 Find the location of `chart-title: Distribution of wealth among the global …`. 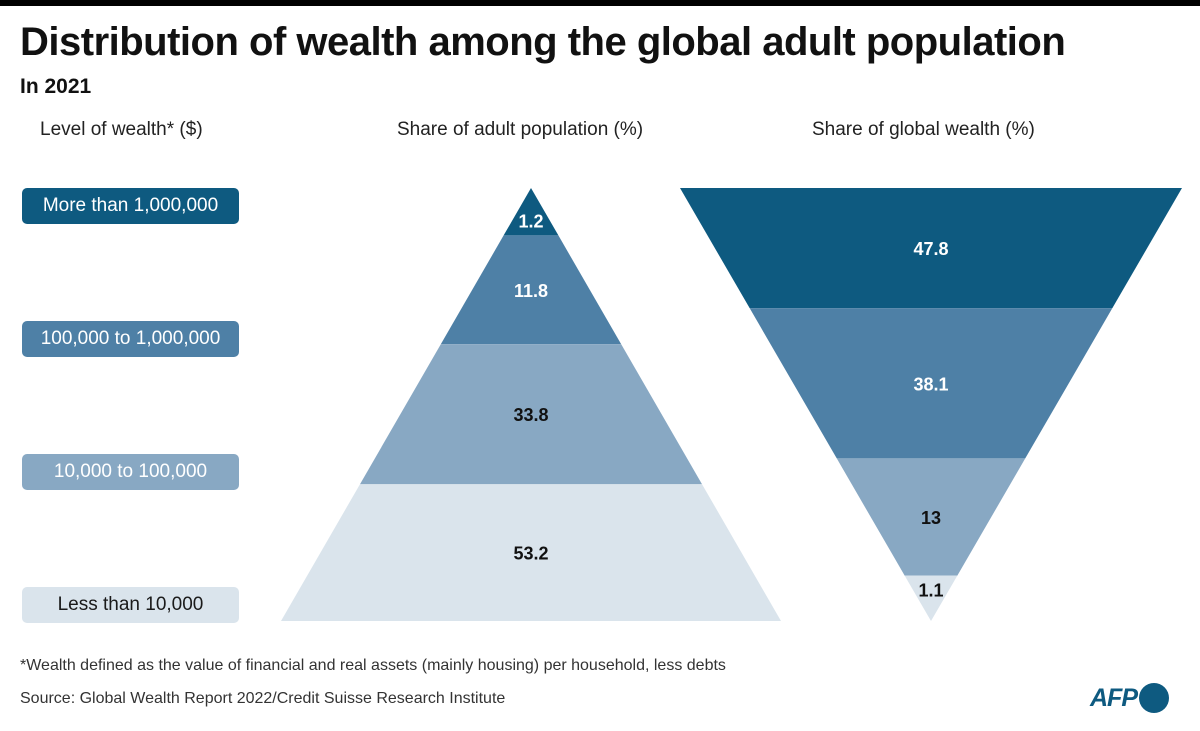

chart-title: Distribution of wealth among the global … is located at coordinates (543, 42).